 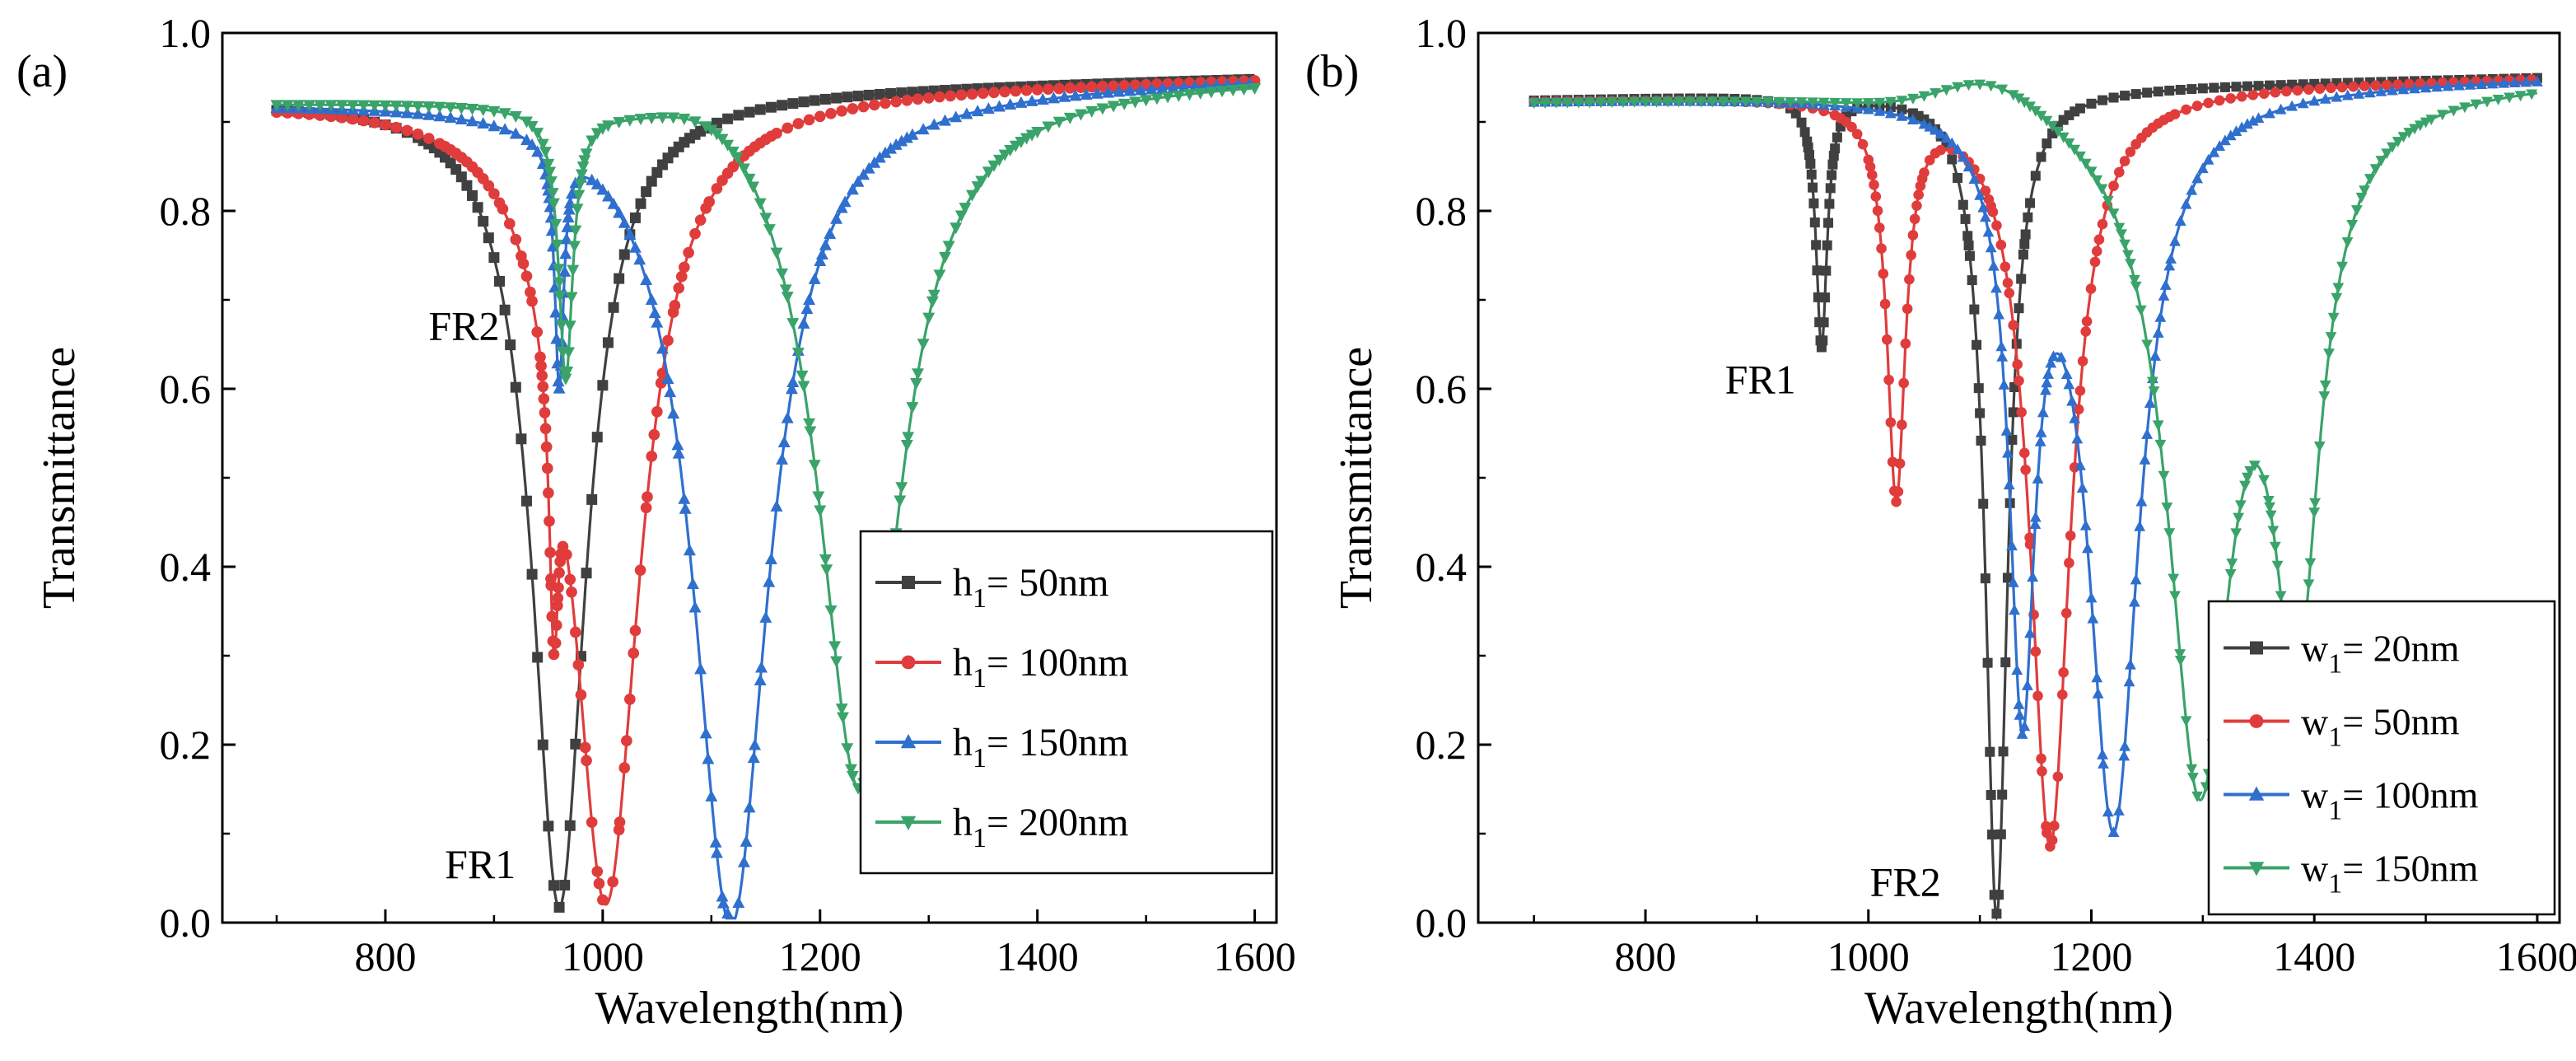 I want to click on y-tick-label: 0.8, so click(x=186, y=211).